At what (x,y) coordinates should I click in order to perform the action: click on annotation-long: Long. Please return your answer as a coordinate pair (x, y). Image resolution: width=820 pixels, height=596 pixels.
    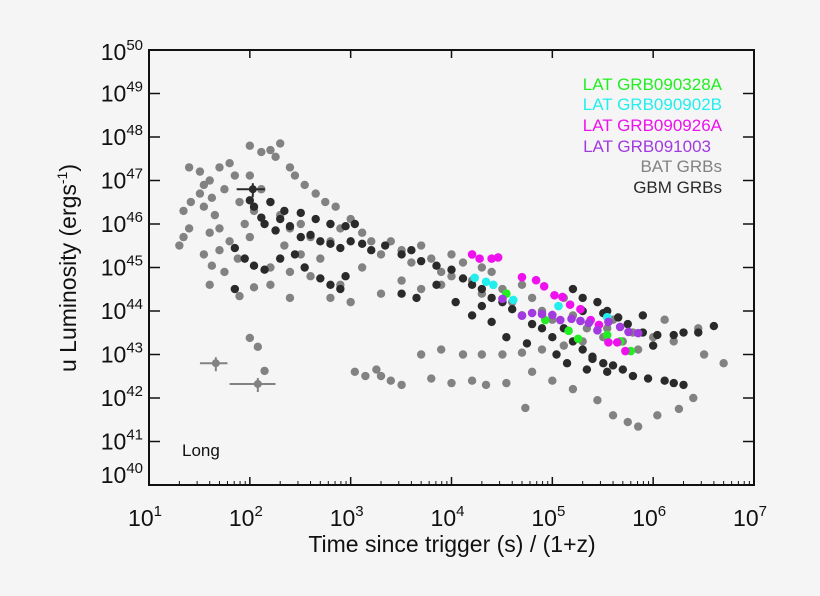
    Looking at the image, I should click on (201, 450).